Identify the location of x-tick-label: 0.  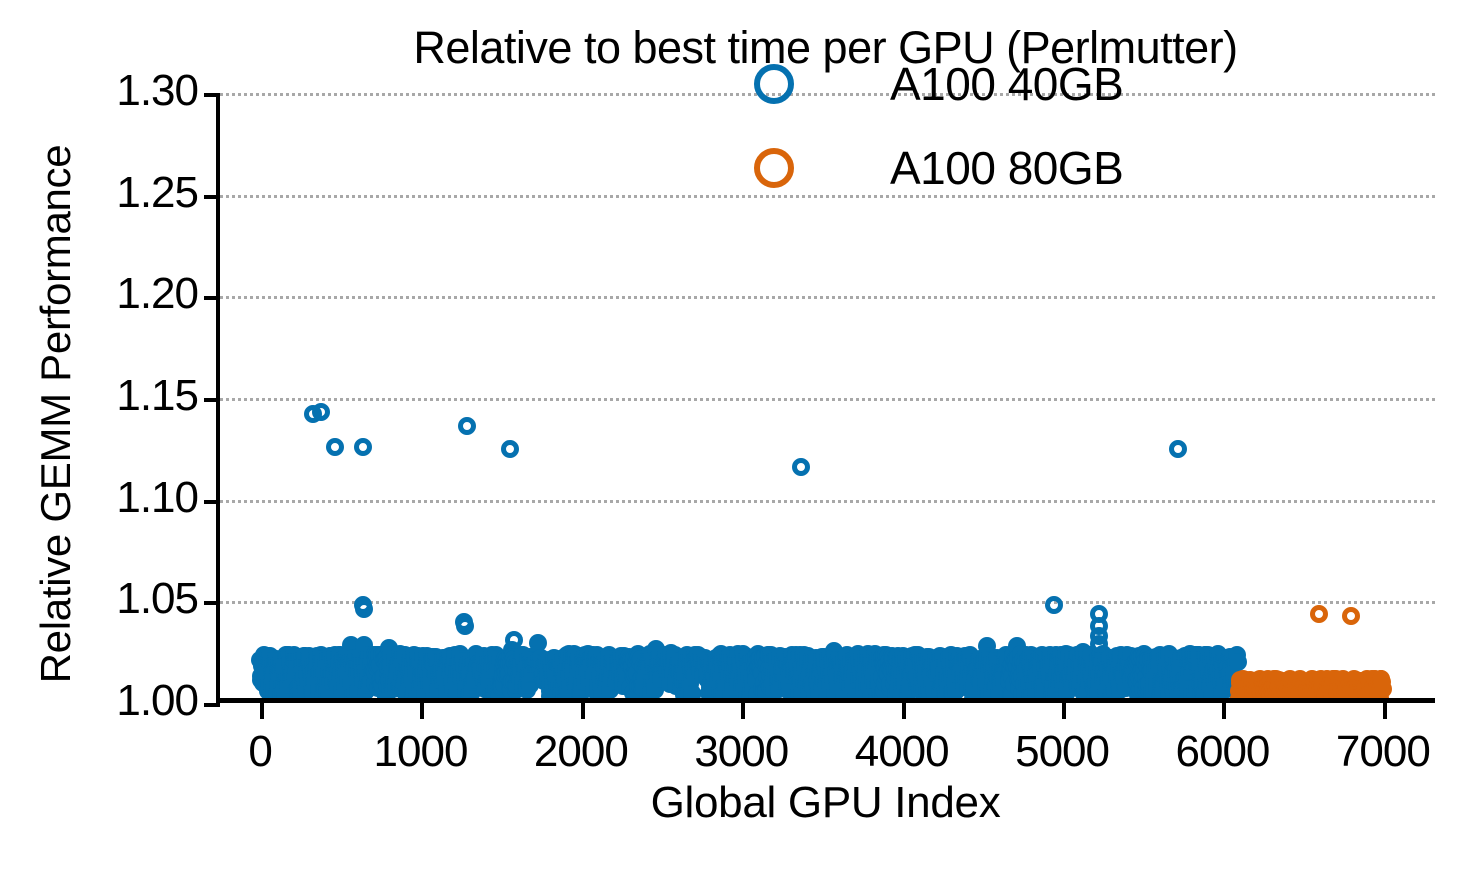
(260, 751).